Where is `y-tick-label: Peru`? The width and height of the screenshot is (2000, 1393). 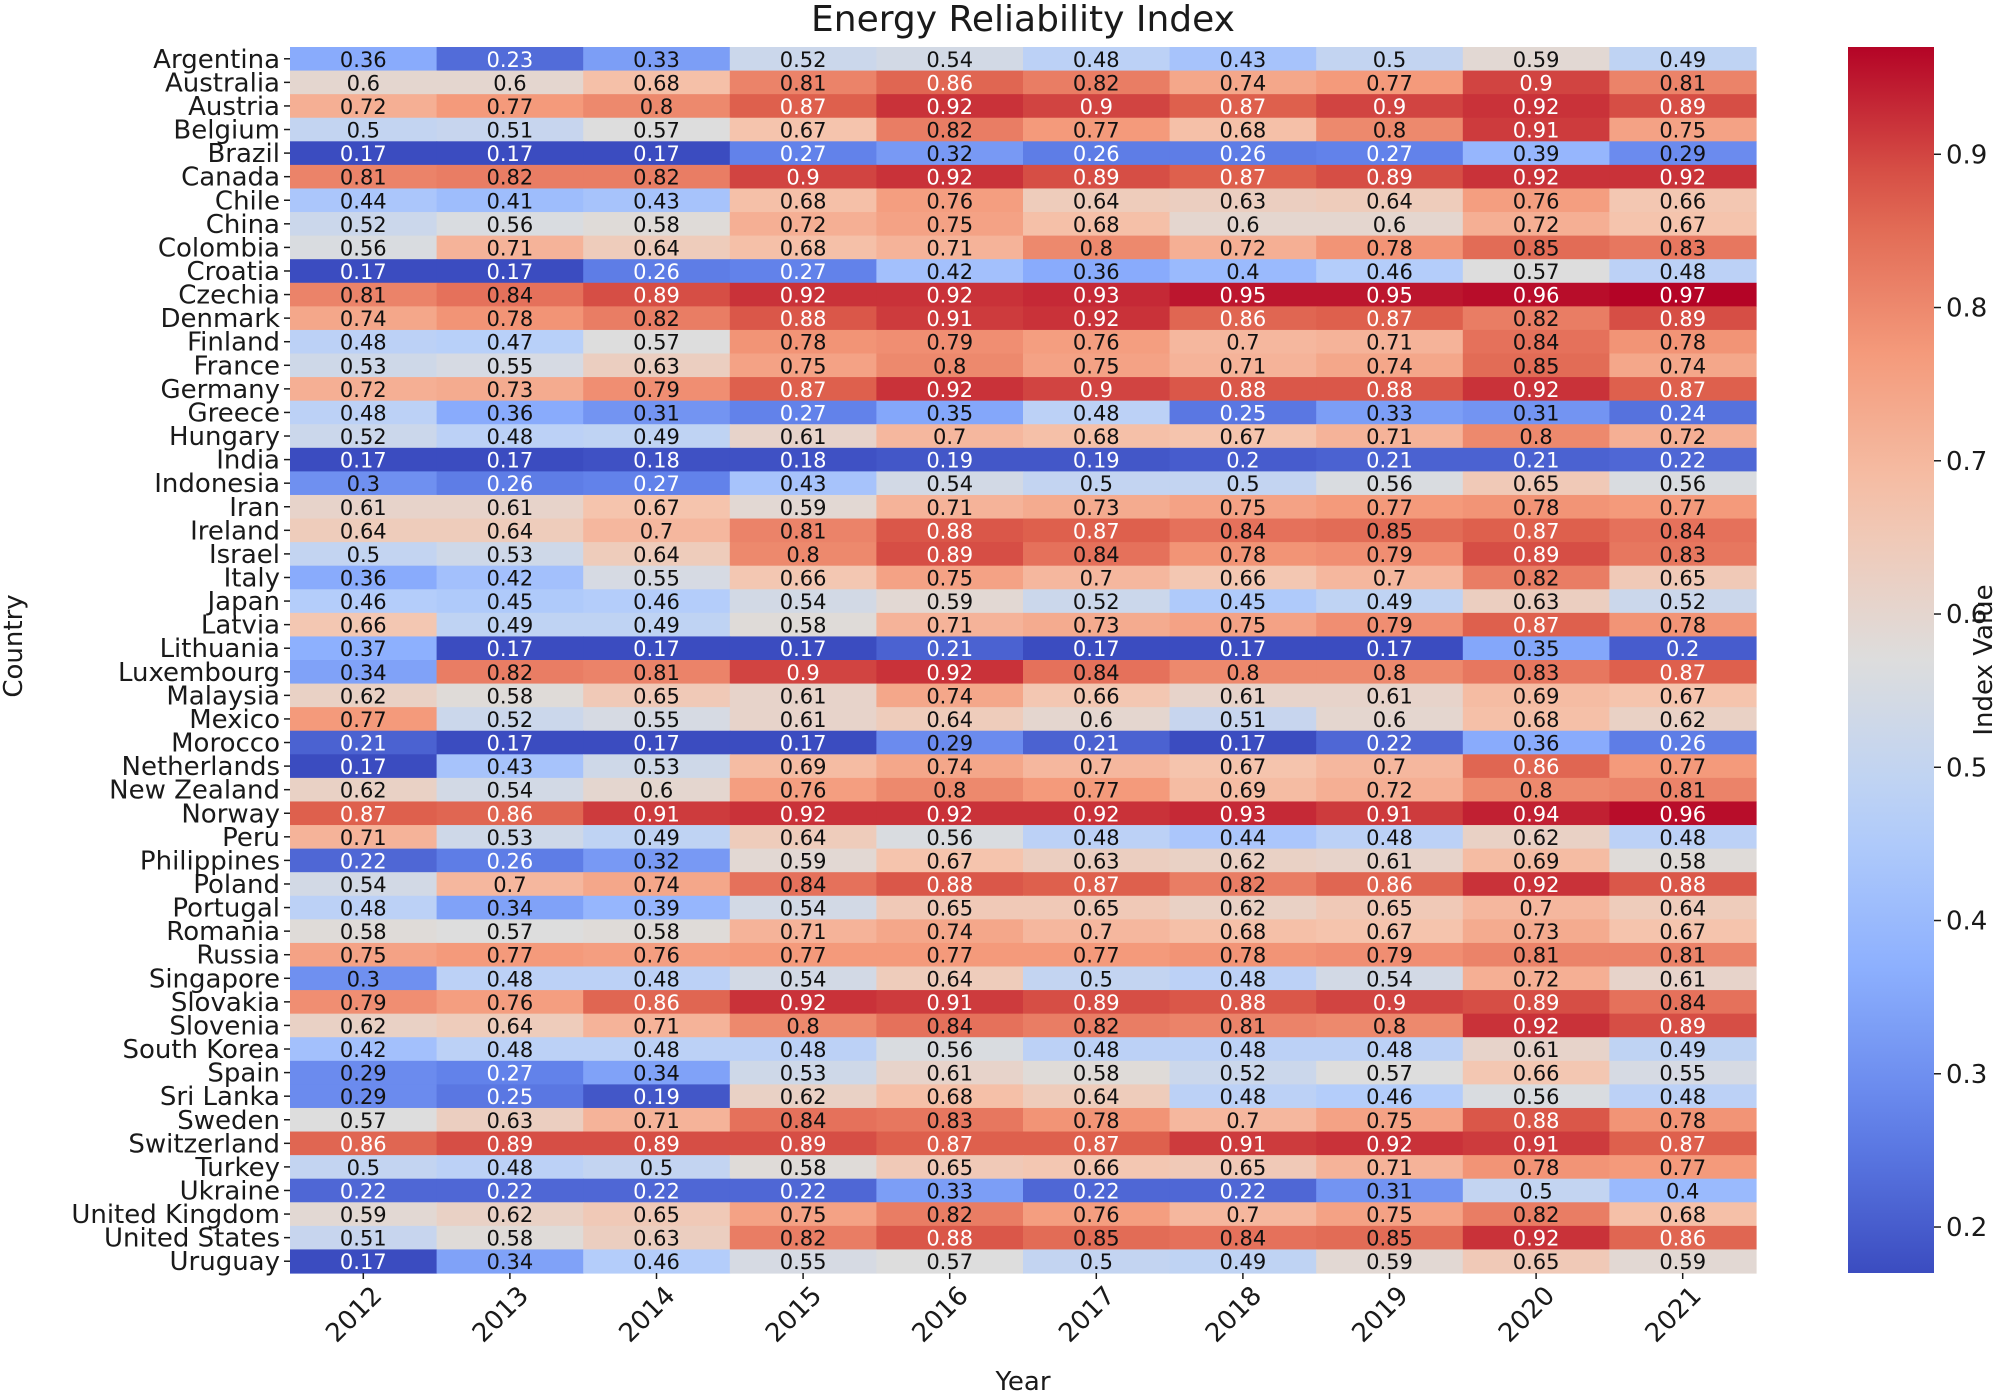 y-tick-label: Peru is located at coordinates (251, 838).